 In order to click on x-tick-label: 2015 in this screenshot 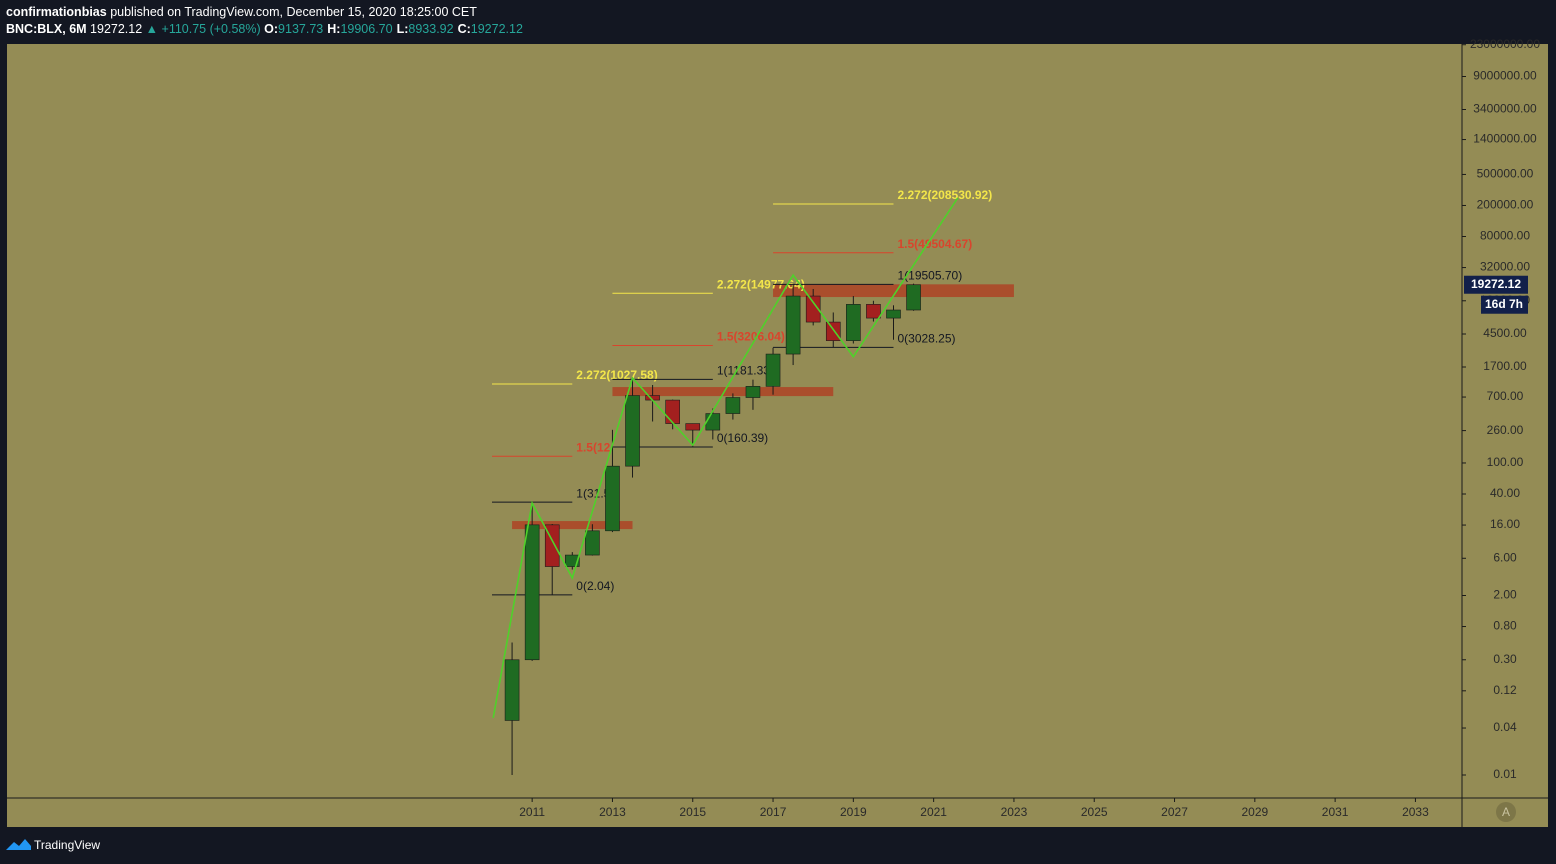, I will do `click(692, 812)`.